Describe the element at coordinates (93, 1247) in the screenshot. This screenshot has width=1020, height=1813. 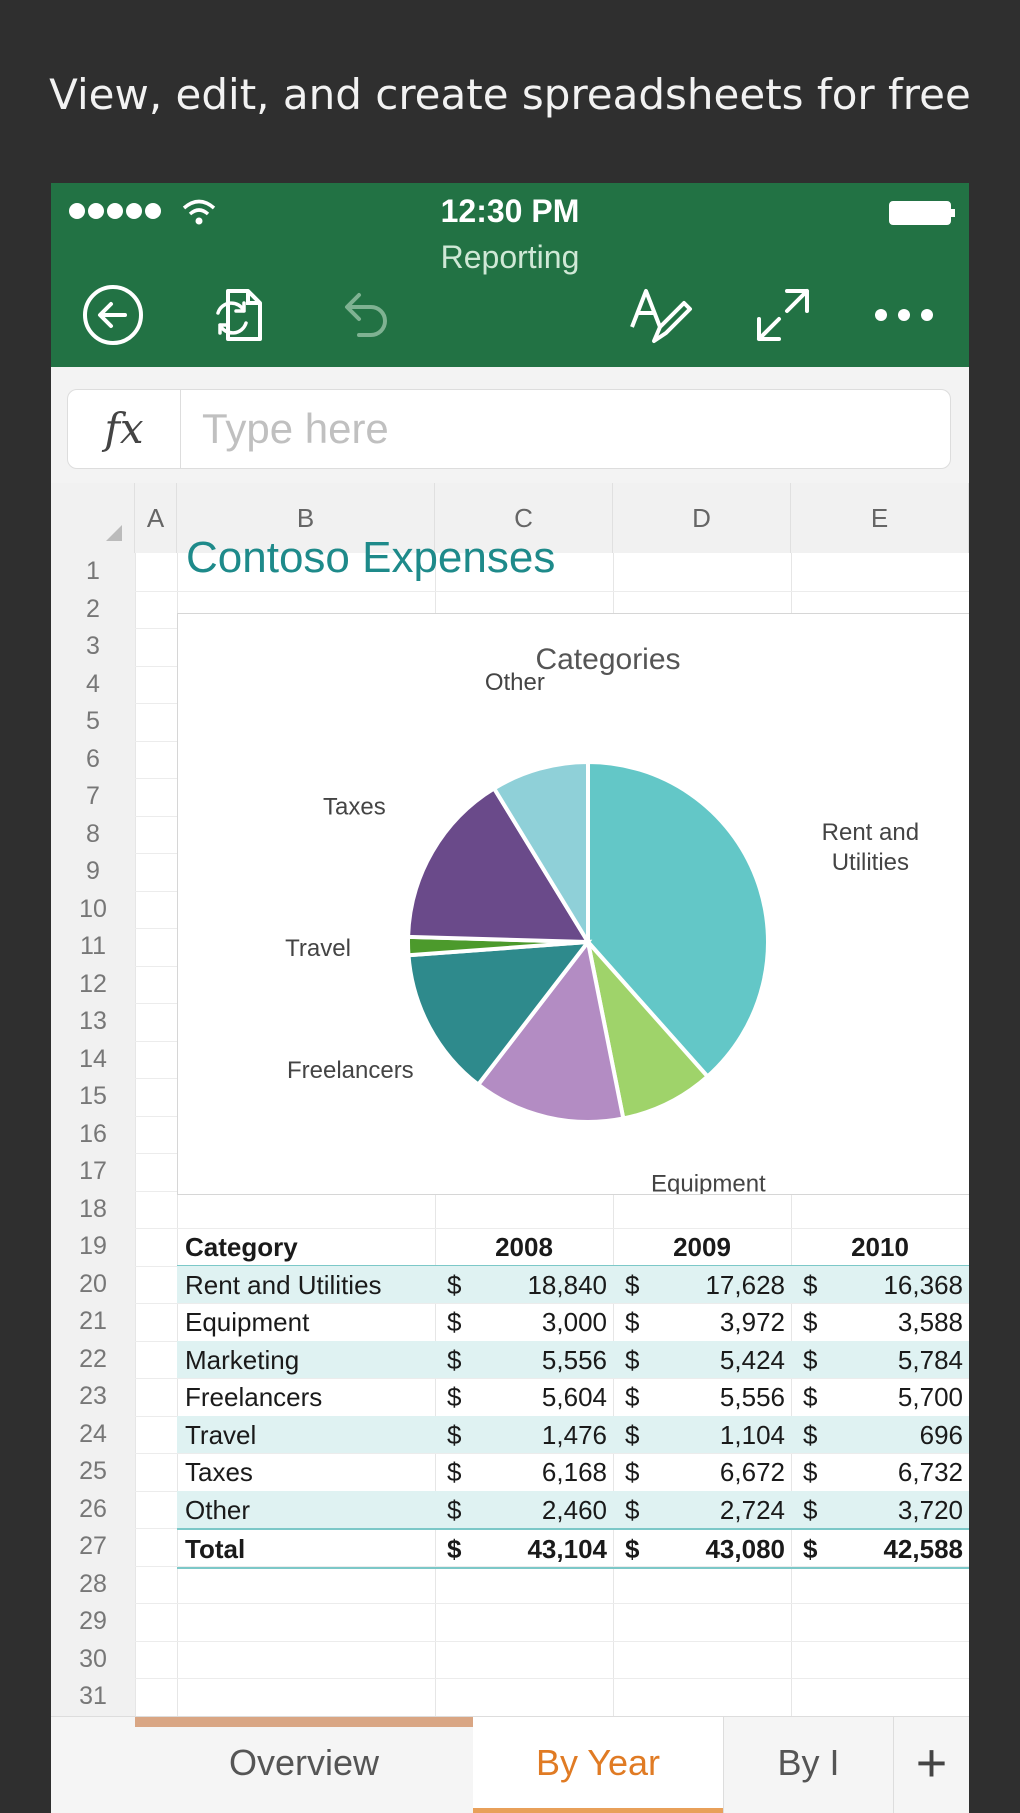
I see `row-header: 19` at that location.